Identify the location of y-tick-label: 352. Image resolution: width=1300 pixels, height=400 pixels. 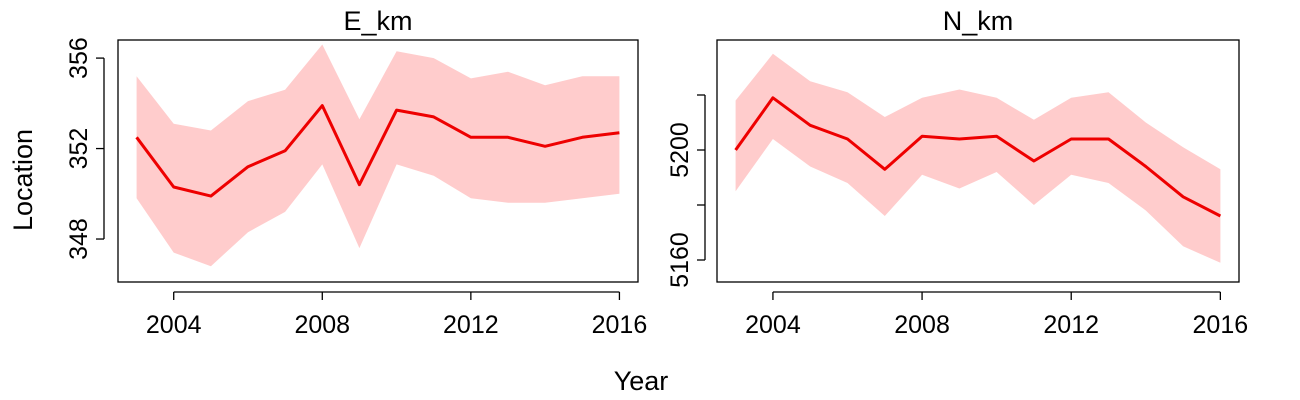
(79, 149).